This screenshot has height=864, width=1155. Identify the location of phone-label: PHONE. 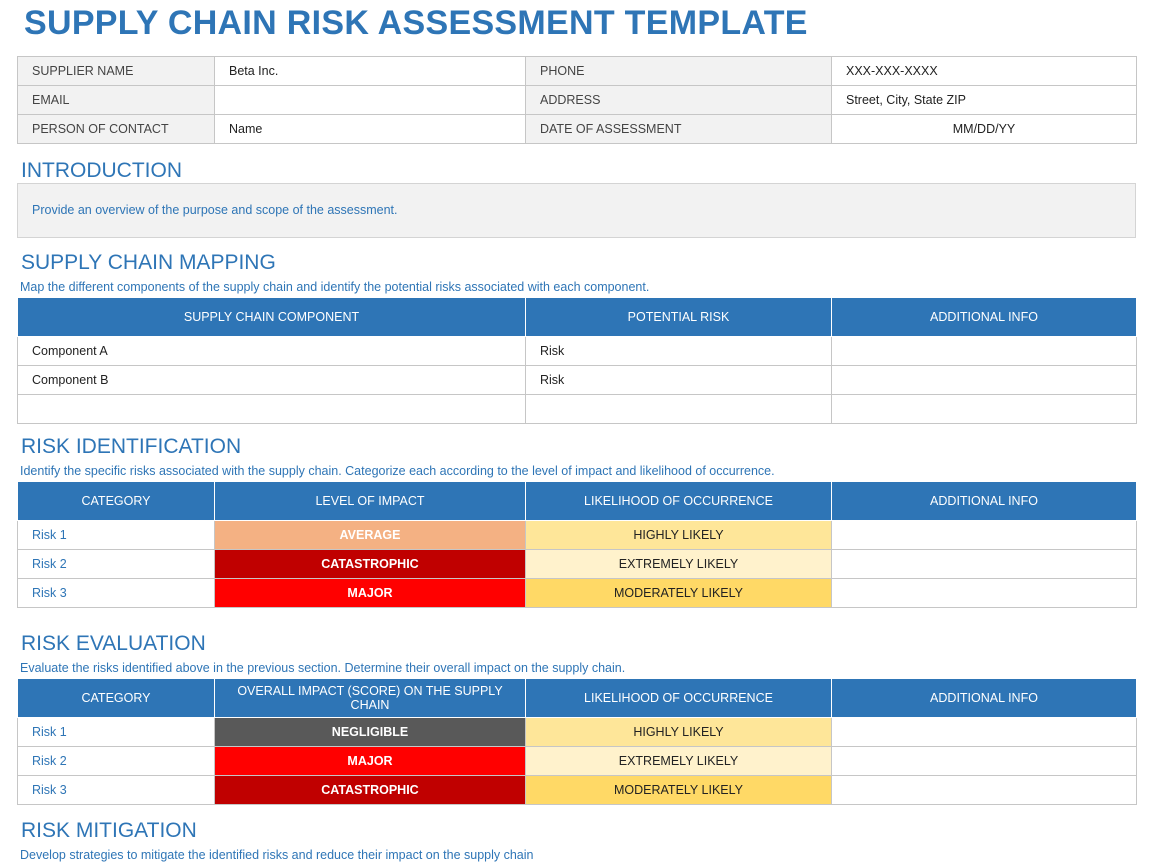
(678, 71).